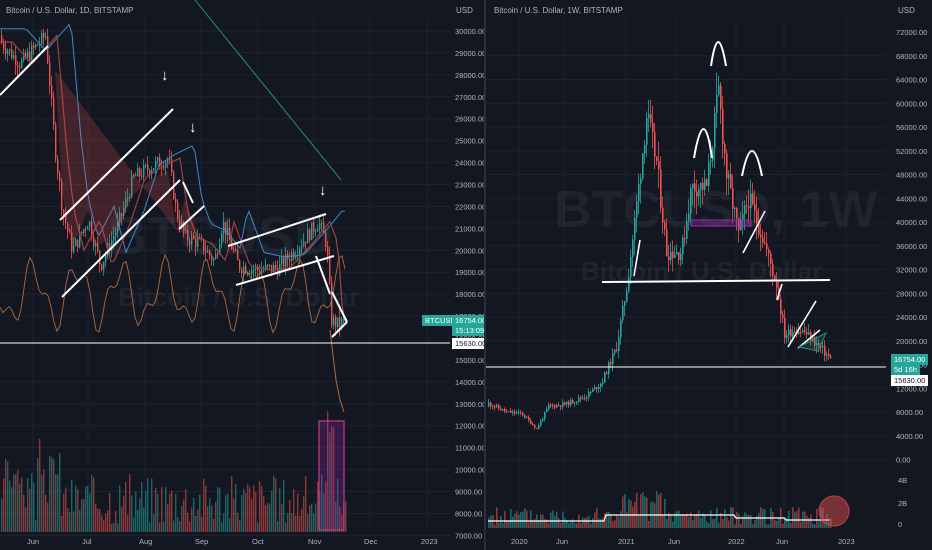 The image size is (932, 550). Describe the element at coordinates (911, 103) in the screenshot. I see `right-y-tick-label: 60000.00` at that location.